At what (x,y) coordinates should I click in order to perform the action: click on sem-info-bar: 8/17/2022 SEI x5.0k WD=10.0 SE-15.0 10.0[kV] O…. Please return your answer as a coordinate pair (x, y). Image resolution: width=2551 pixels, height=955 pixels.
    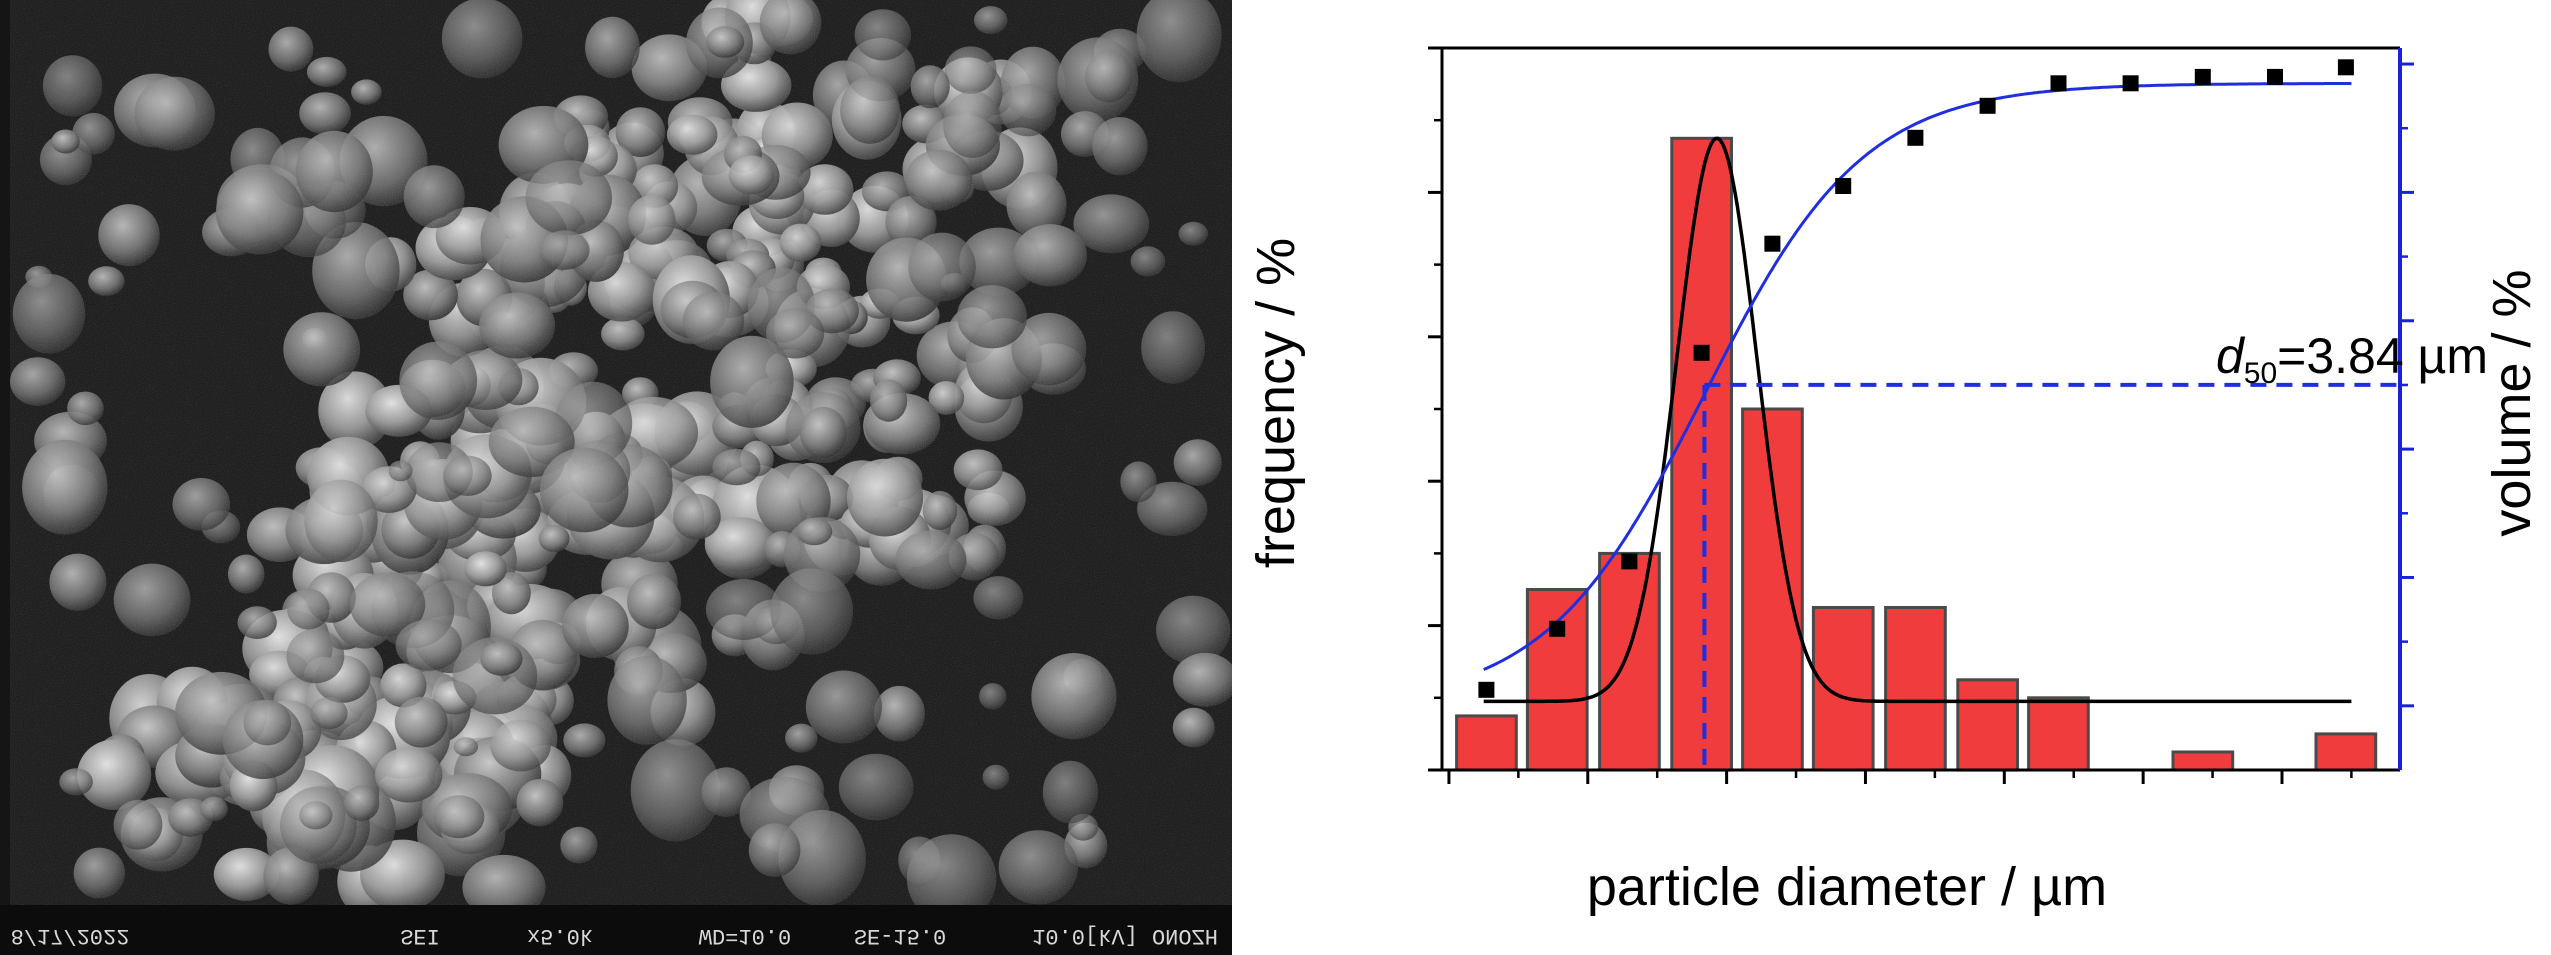
    Looking at the image, I should click on (614, 935).